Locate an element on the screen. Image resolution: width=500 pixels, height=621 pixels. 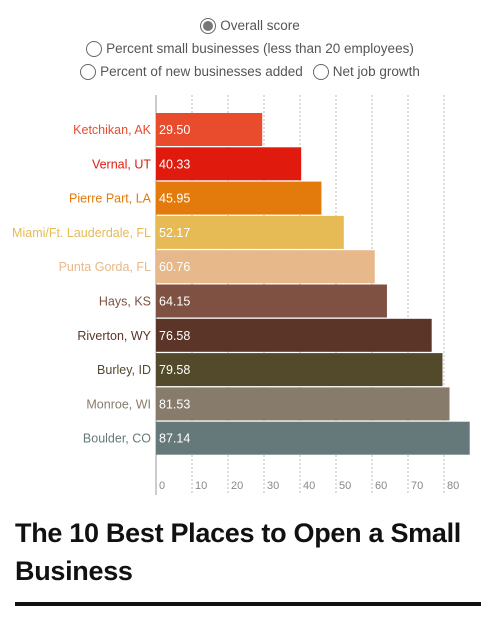
category-label: Punta Gorda, FL is located at coordinates (105, 267).